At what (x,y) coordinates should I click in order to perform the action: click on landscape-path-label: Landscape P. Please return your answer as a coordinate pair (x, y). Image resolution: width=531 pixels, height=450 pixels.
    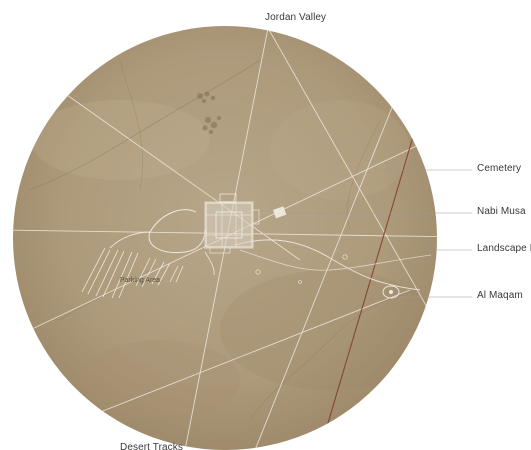
    Looking at the image, I should click on (504, 248).